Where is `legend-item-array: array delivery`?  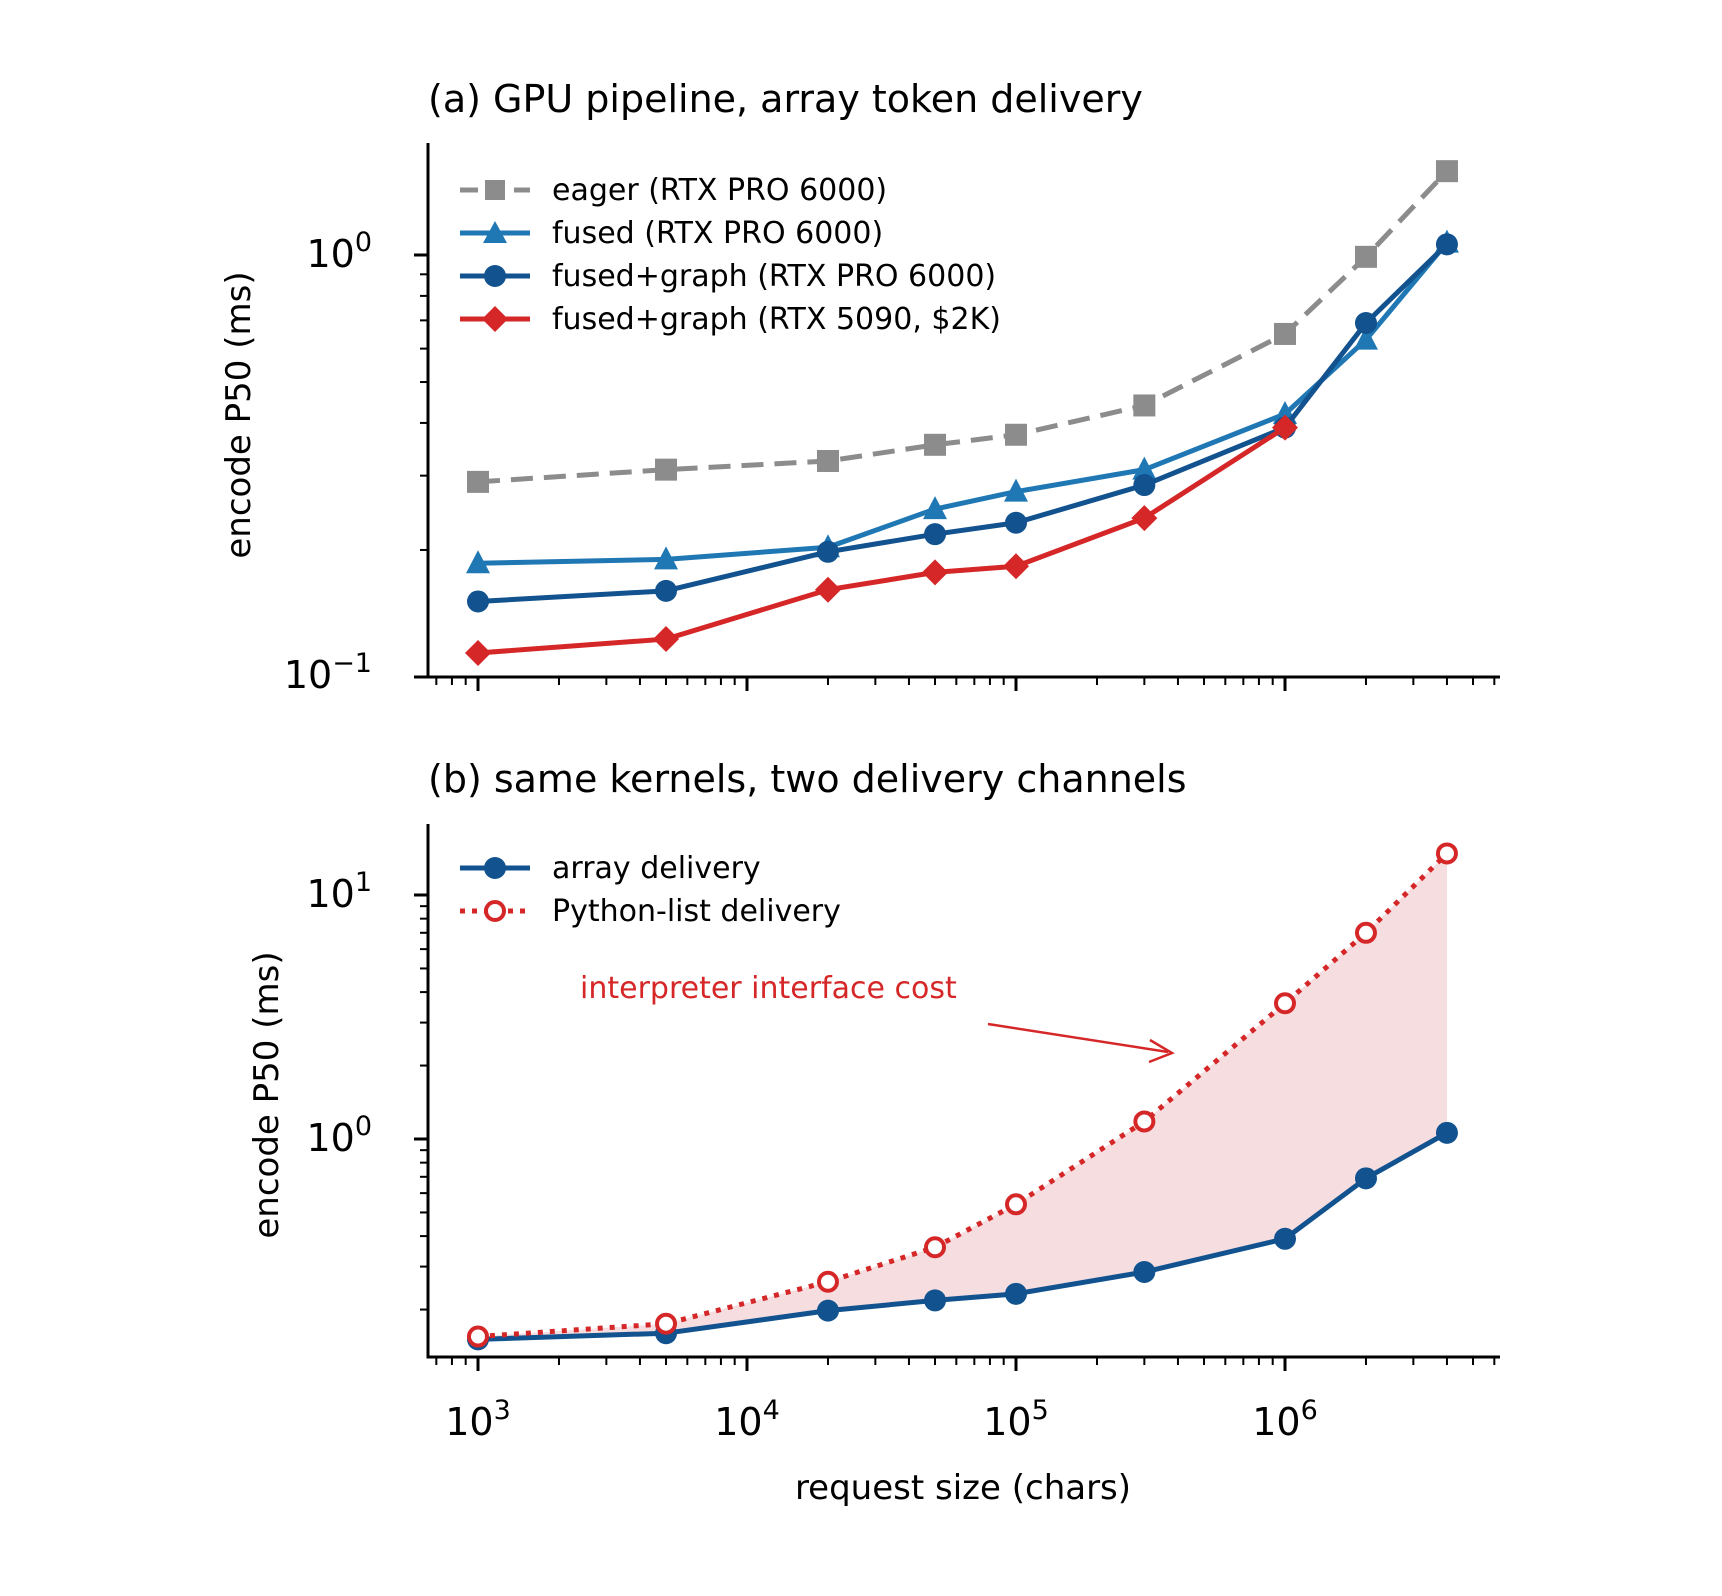
legend-item-array: array delivery is located at coordinates (610, 868).